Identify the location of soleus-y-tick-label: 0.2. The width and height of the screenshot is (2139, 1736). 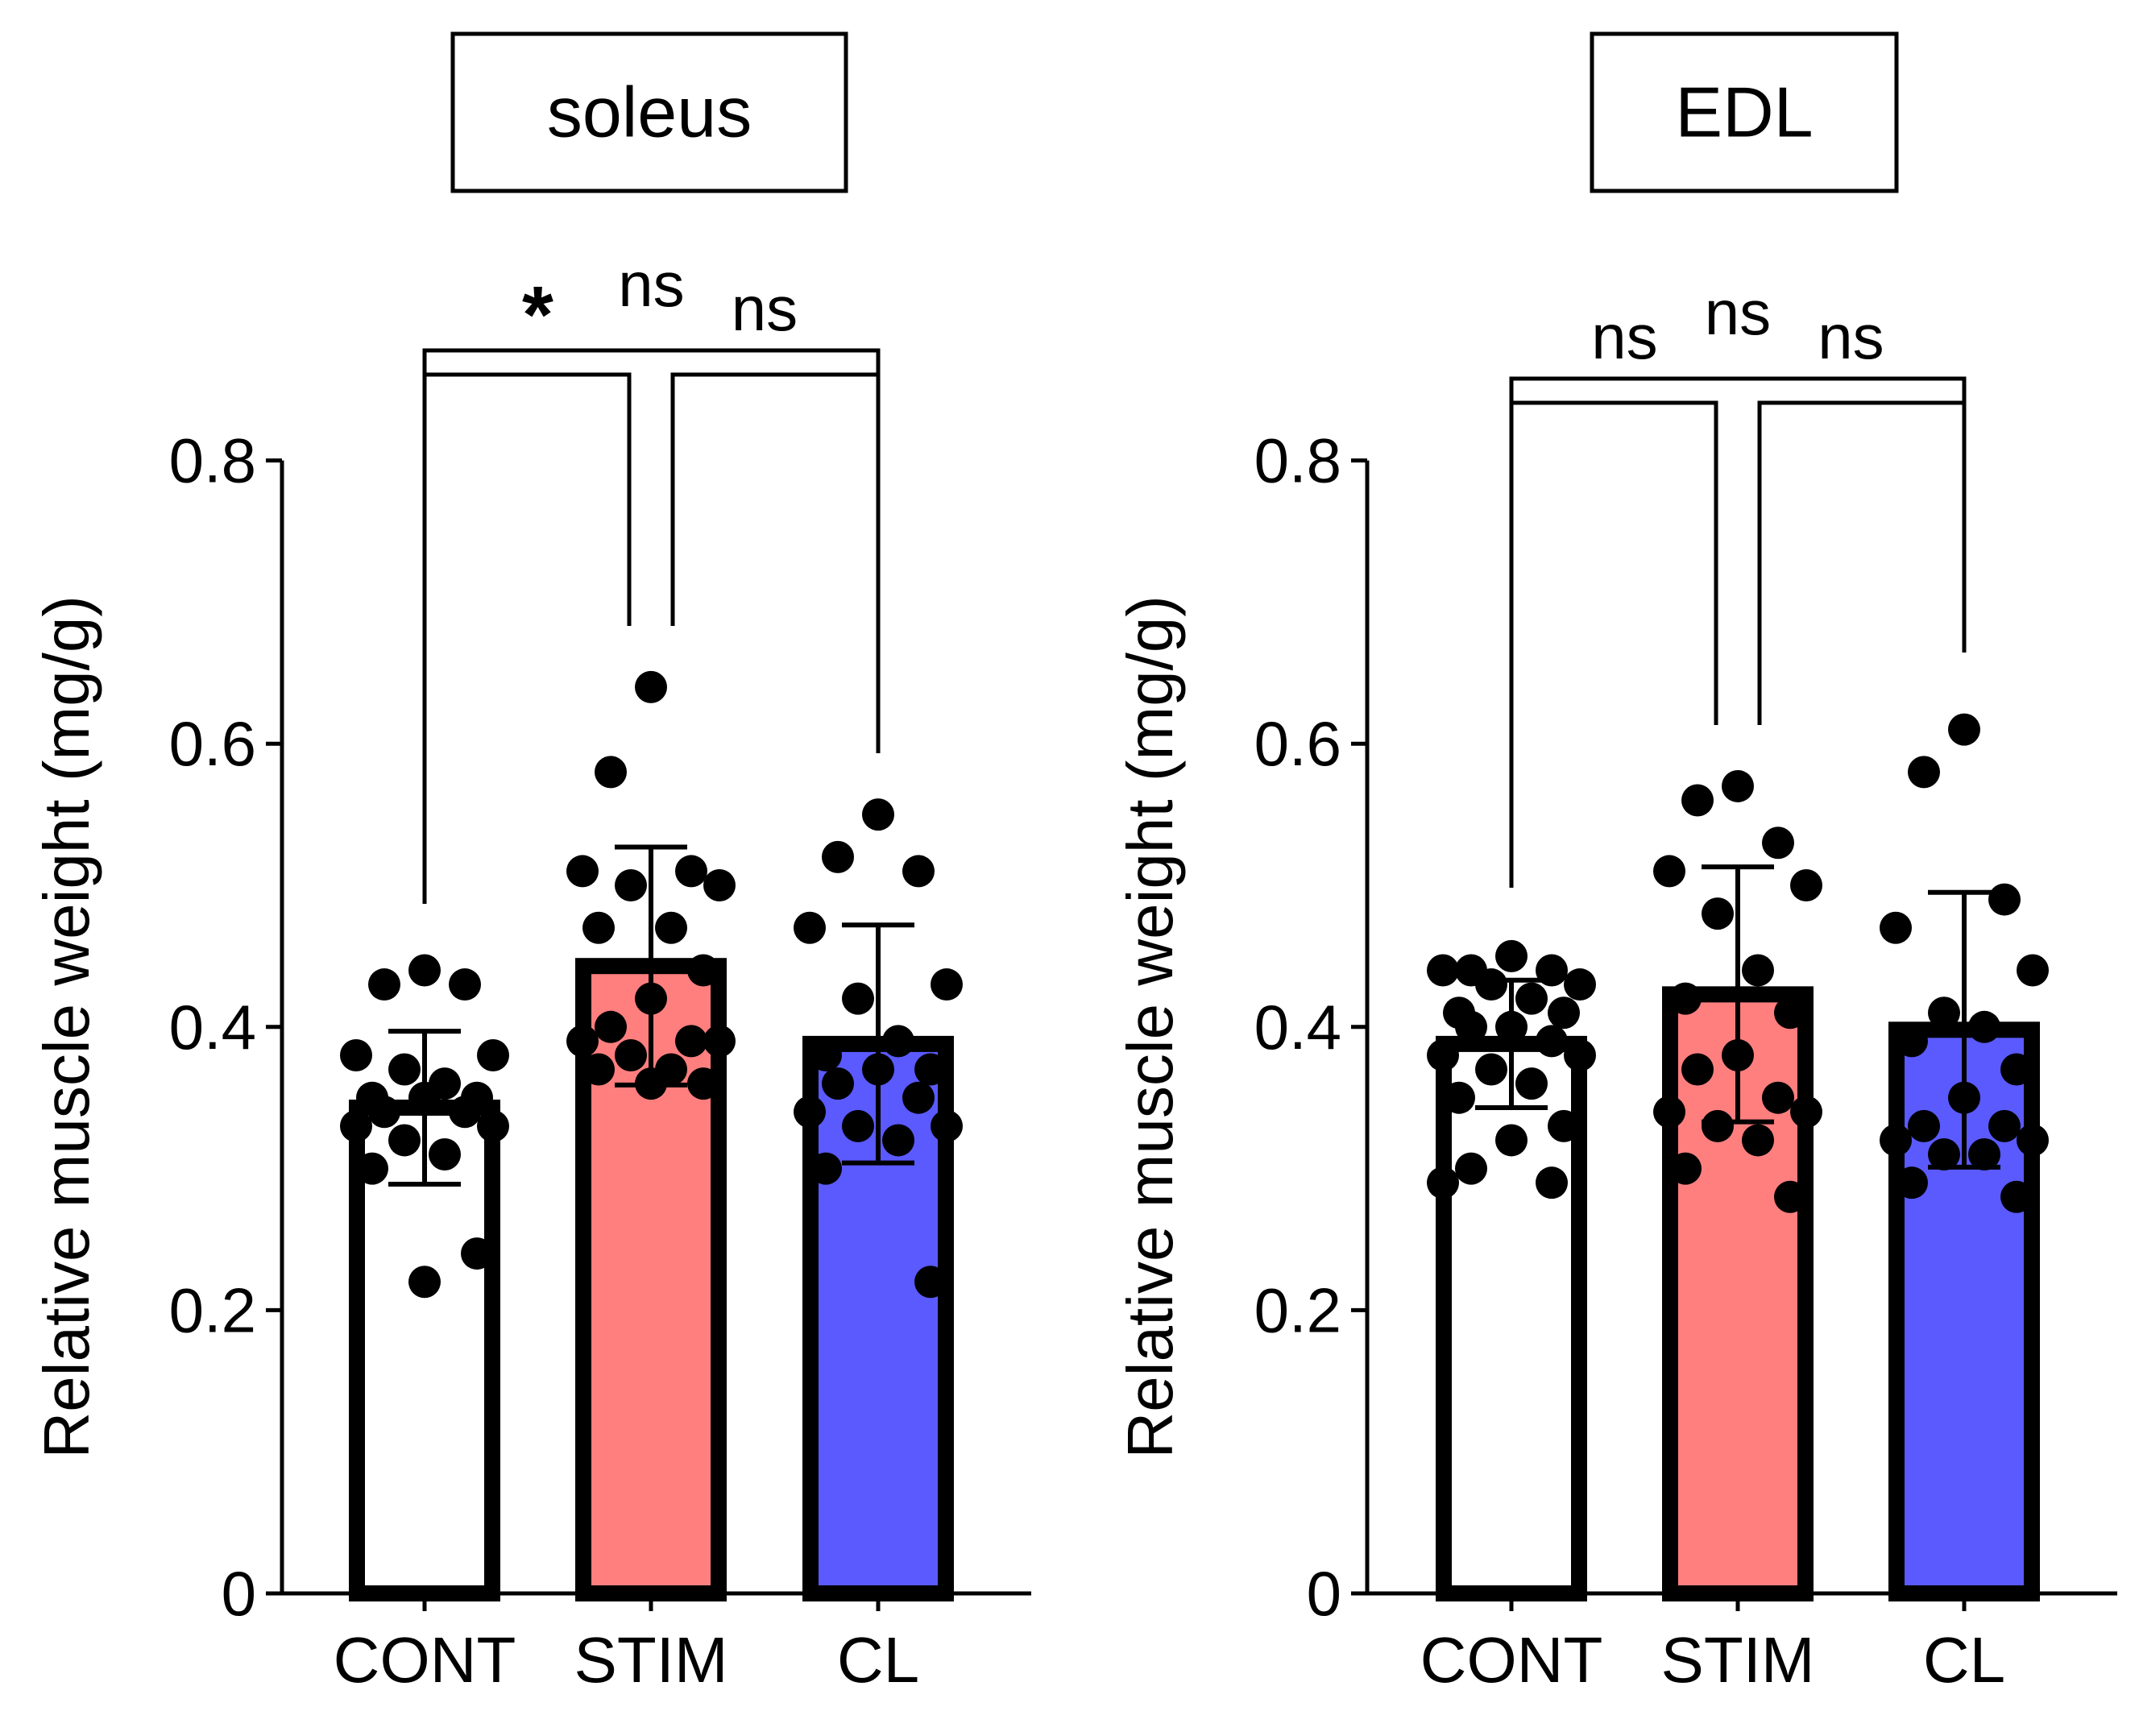
(213, 1310).